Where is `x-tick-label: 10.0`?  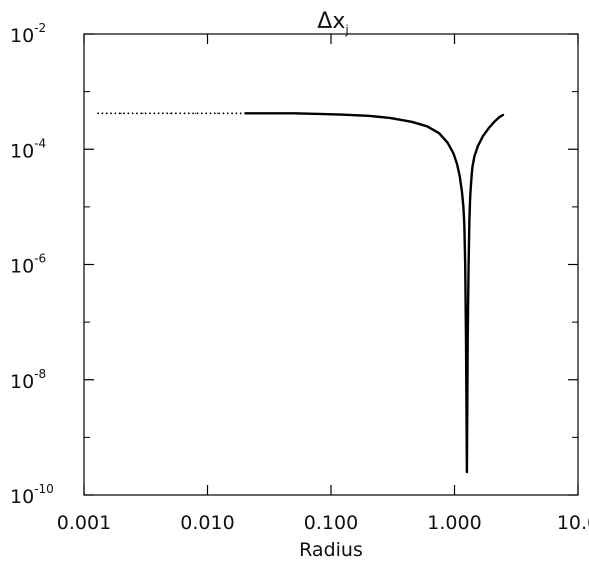 x-tick-label: 10.0 is located at coordinates (573, 523).